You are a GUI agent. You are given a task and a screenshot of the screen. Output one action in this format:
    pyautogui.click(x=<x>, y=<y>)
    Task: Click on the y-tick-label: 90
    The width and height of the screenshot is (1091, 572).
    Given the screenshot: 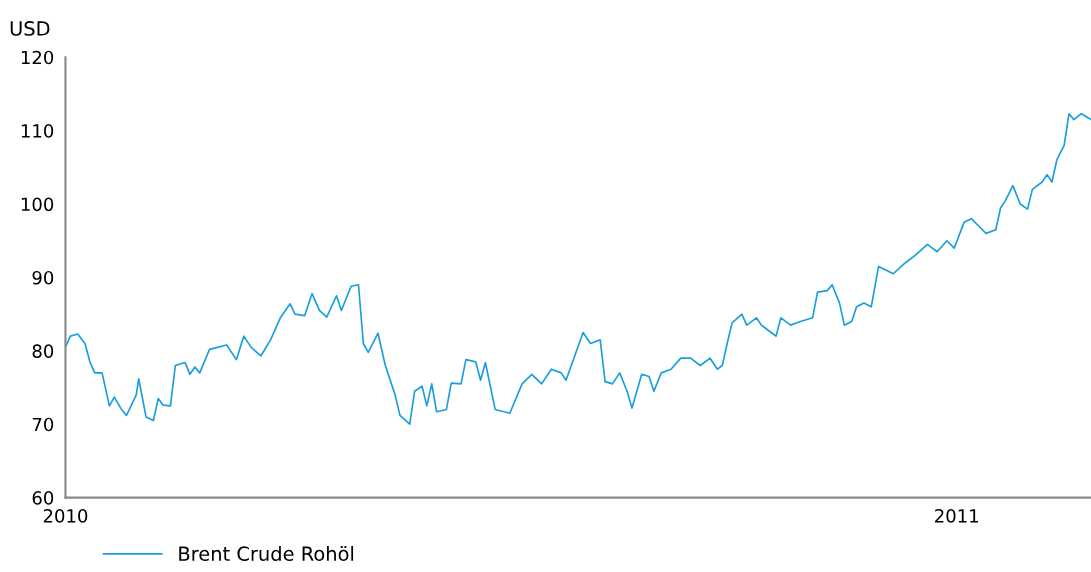 What is the action you would take?
    pyautogui.click(x=43, y=277)
    